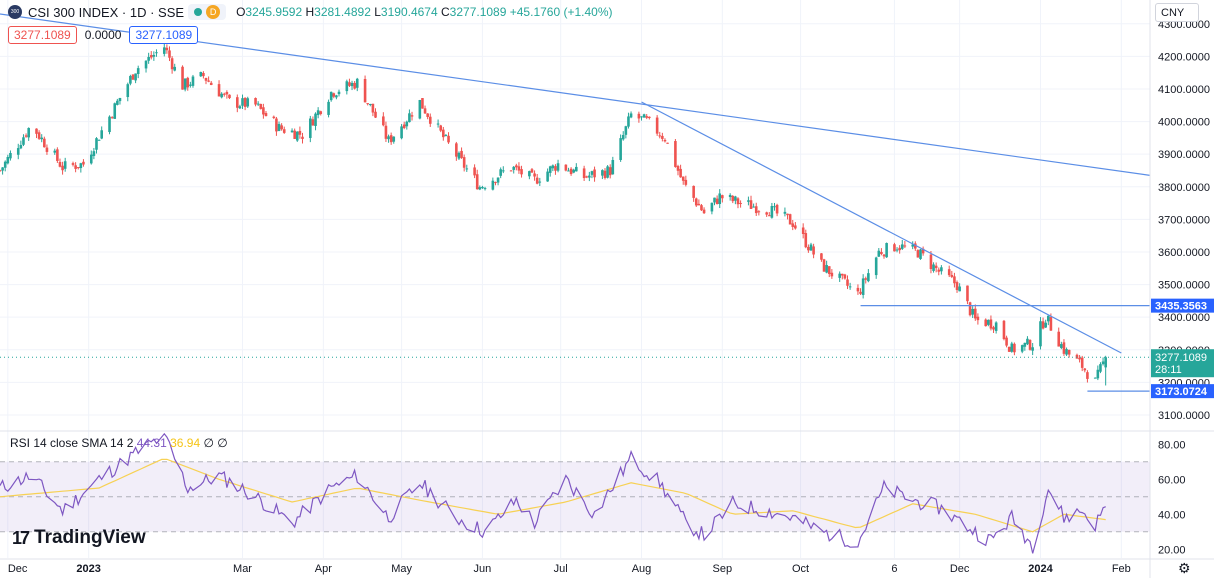  Describe the element at coordinates (553, 495) in the screenshot. I see `rsi-sma-line` at that location.